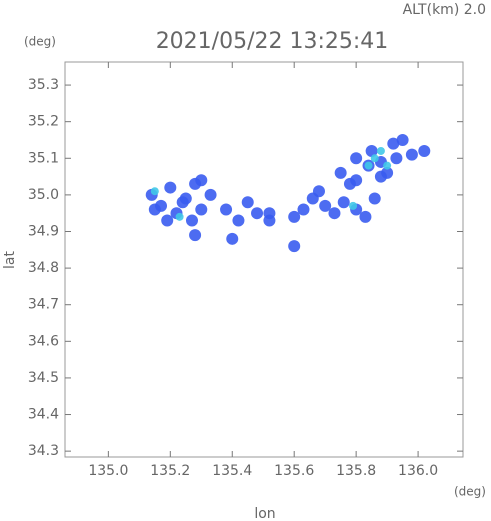 The height and width of the screenshot is (521, 491). I want to click on y-tick-label: 34.7, so click(43, 305).